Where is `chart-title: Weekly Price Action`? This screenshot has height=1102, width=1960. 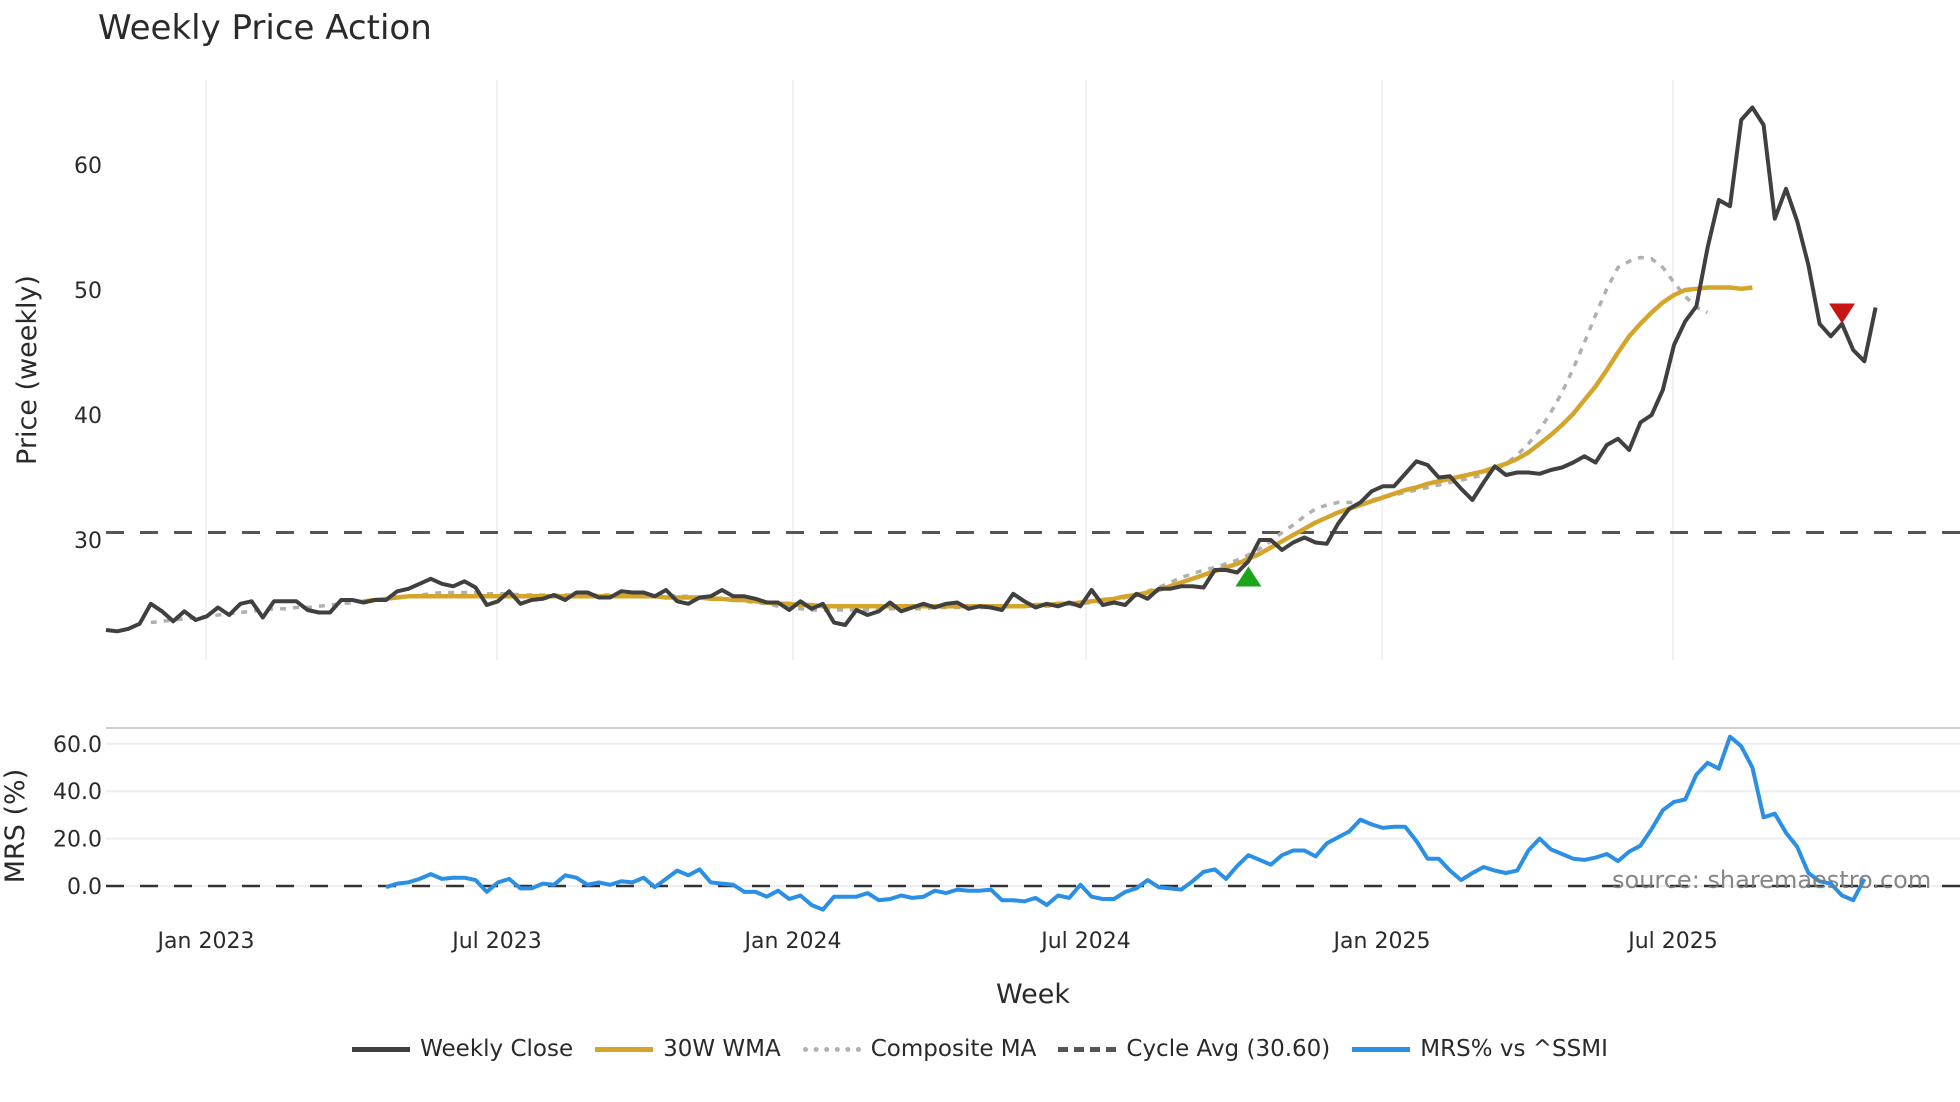 chart-title: Weekly Price Action is located at coordinates (265, 28).